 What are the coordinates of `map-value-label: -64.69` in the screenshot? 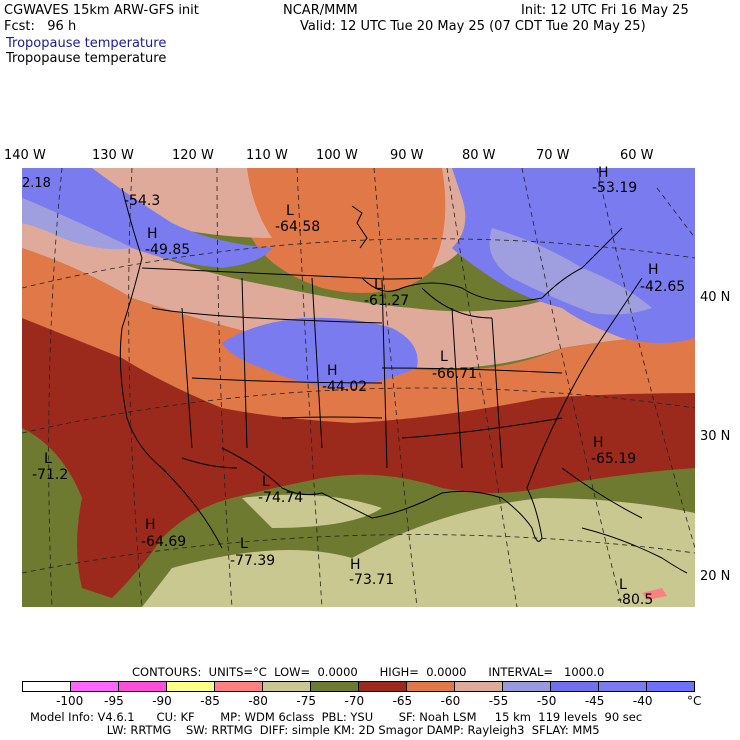 It's located at (164, 542).